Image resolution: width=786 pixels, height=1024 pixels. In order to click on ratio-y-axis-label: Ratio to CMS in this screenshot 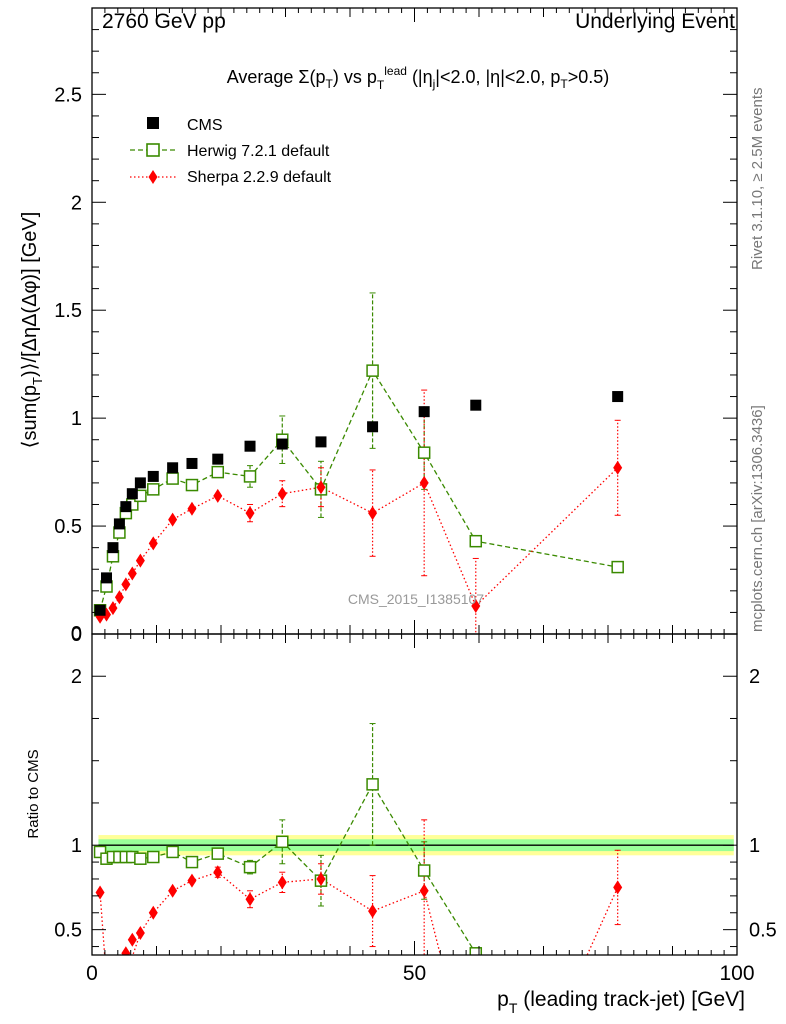, I will do `click(33, 793)`.